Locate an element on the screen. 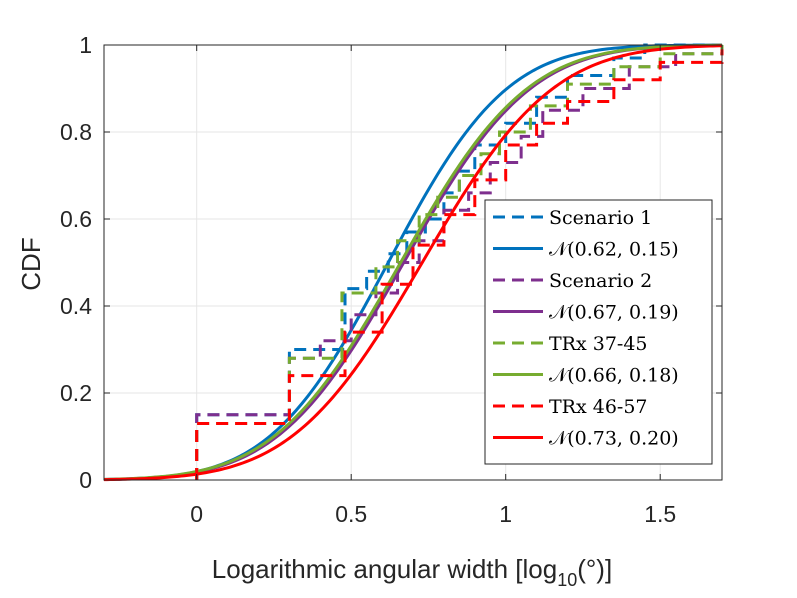 The image size is (797, 598). x-axis-label-tail: (°)] is located at coordinates (594, 569).